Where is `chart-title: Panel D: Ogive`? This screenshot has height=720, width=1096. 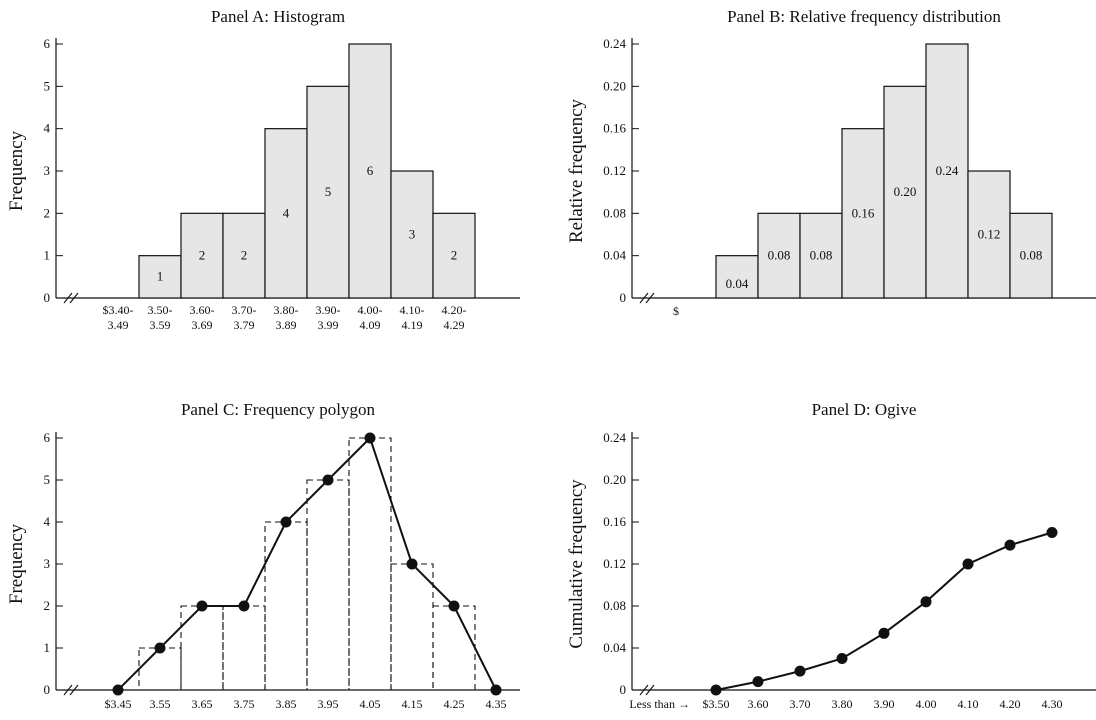 chart-title: Panel D: Ogive is located at coordinates (864, 409).